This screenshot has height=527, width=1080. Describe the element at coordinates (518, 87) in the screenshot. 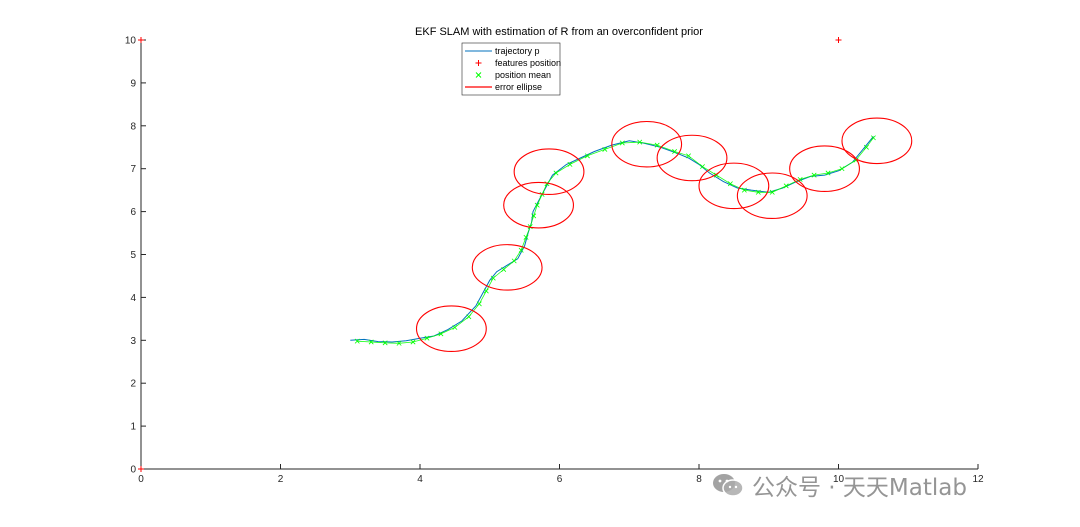

I see `legend-label: error ellipse` at that location.